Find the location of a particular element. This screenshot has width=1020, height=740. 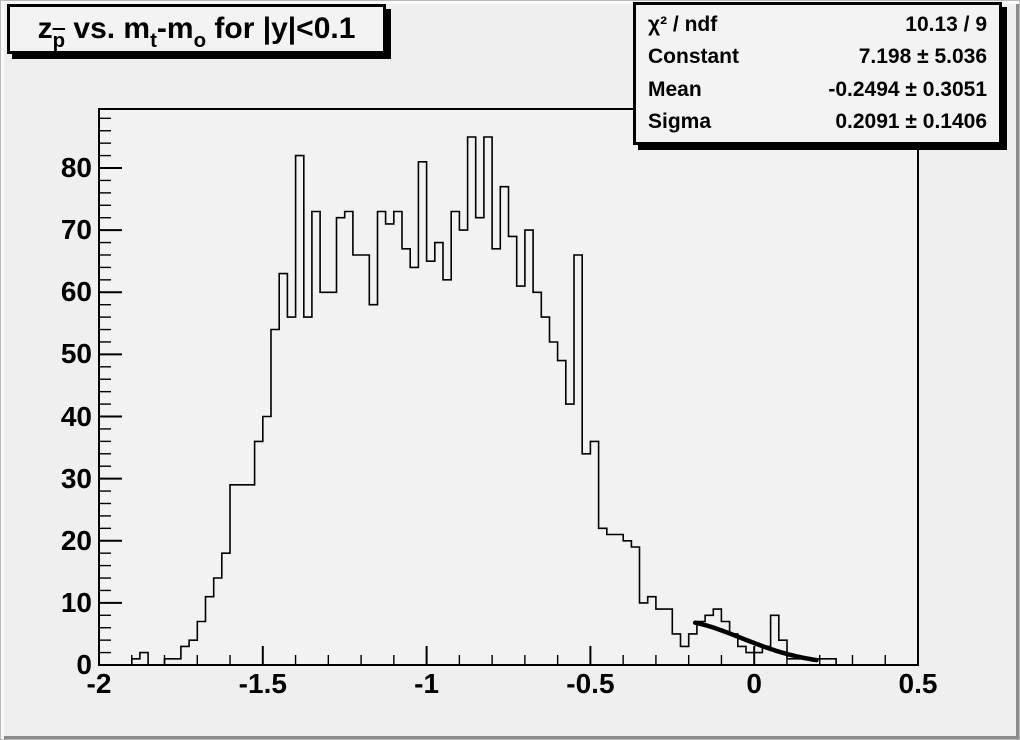

stat-label: Constant is located at coordinates (693, 57).